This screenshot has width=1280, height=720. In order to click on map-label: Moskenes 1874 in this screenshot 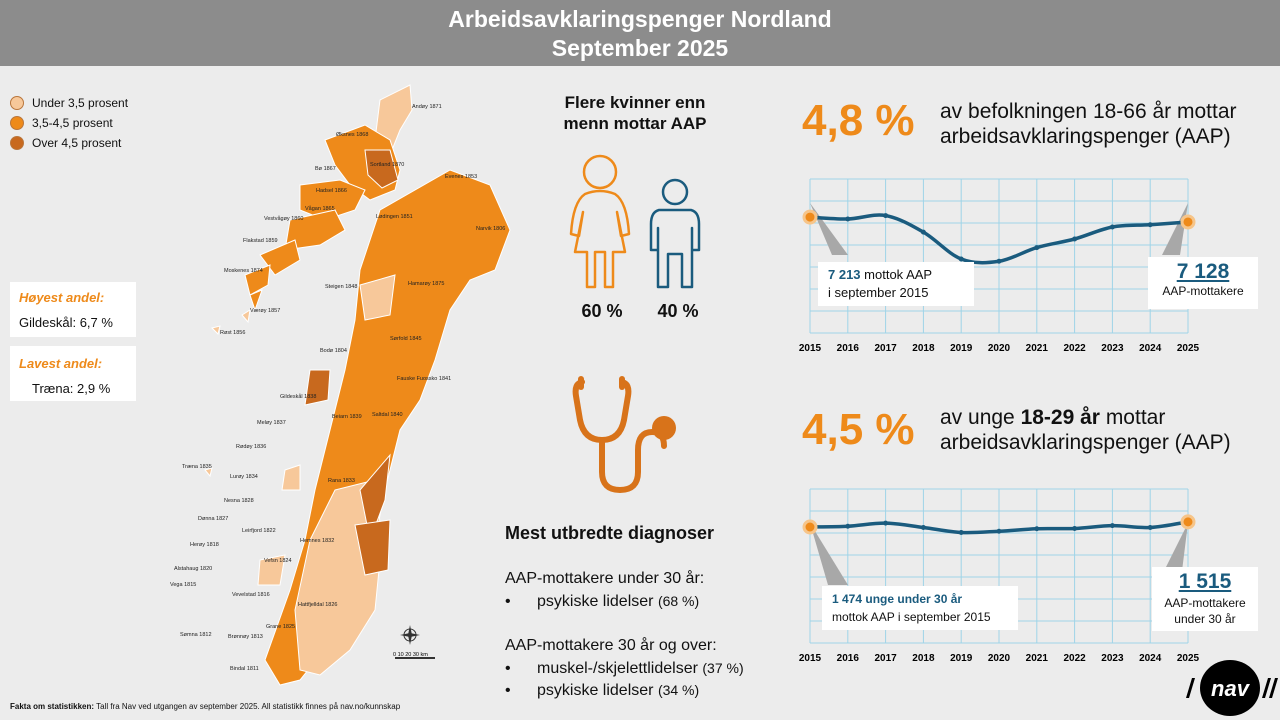, I will do `click(243, 271)`.